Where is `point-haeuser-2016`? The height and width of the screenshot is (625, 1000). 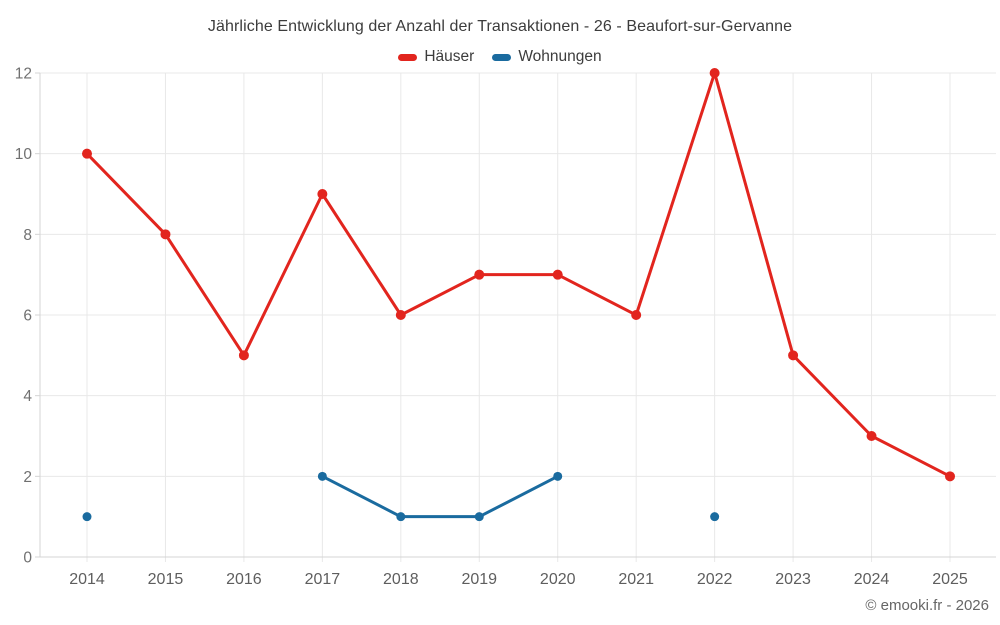
point-haeuser-2016 is located at coordinates (243, 355).